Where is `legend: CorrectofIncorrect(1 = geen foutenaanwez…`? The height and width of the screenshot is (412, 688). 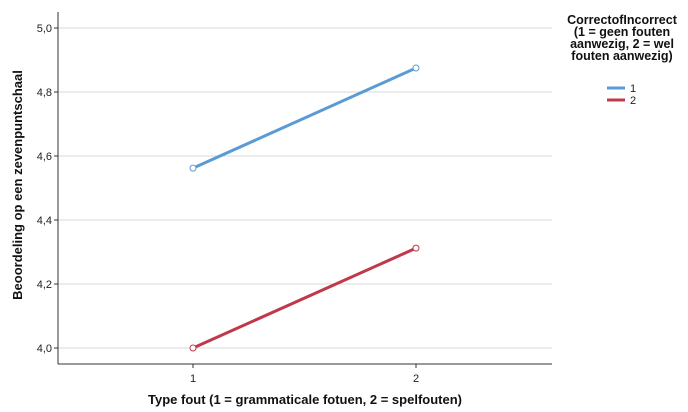
legend: CorrectofIncorrect(1 = geen foutenaanwez… is located at coordinates (622, 60).